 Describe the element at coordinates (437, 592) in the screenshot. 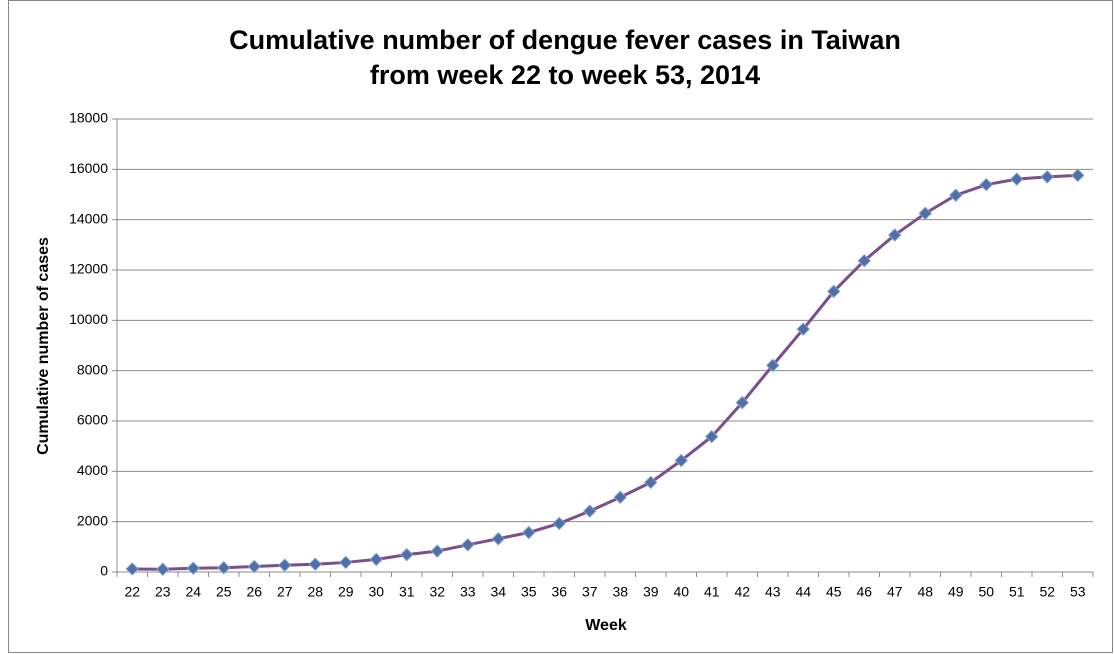

I see `x-tick-label: 32` at that location.